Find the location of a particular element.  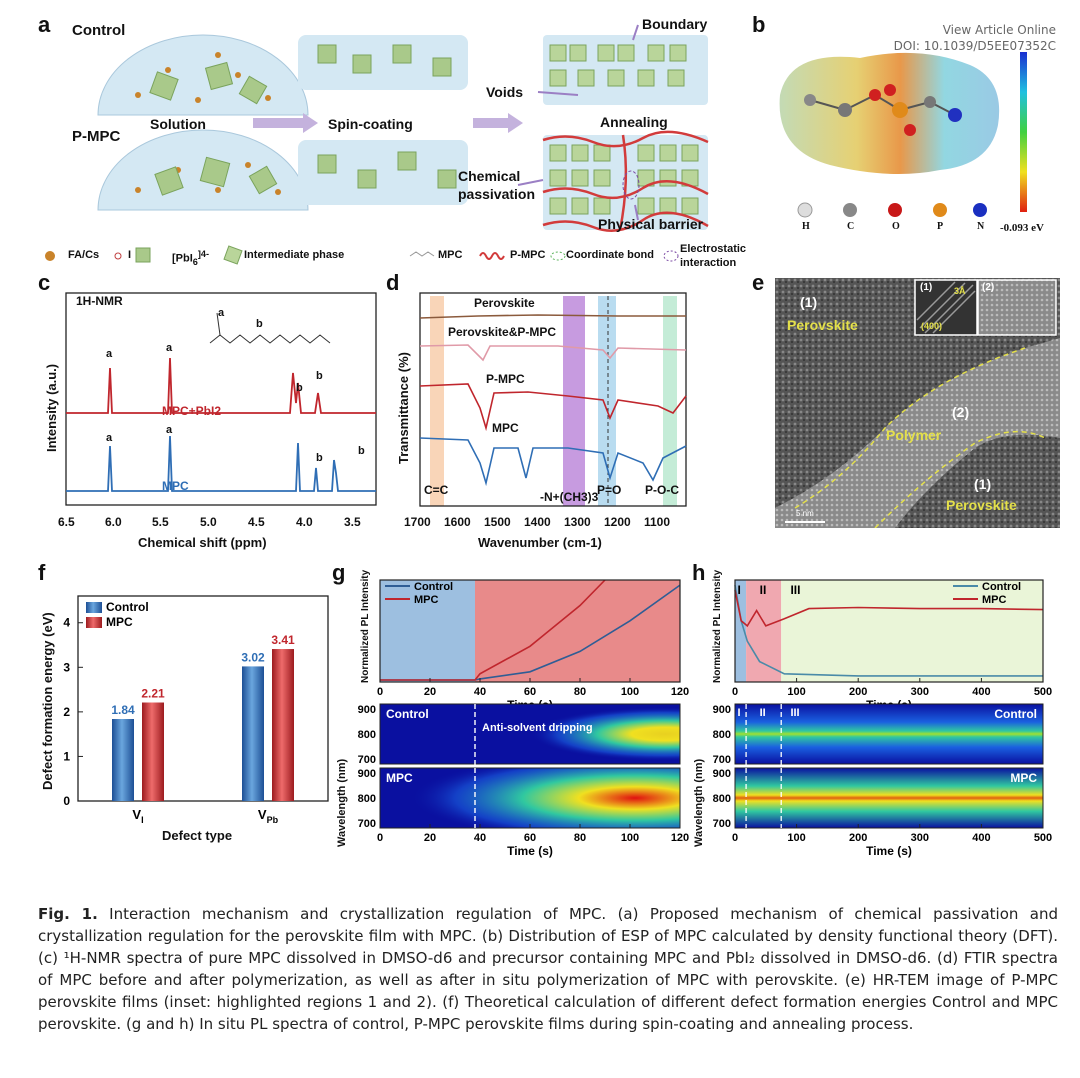

view-online-link: View Article Online is located at coordinates (999, 30).